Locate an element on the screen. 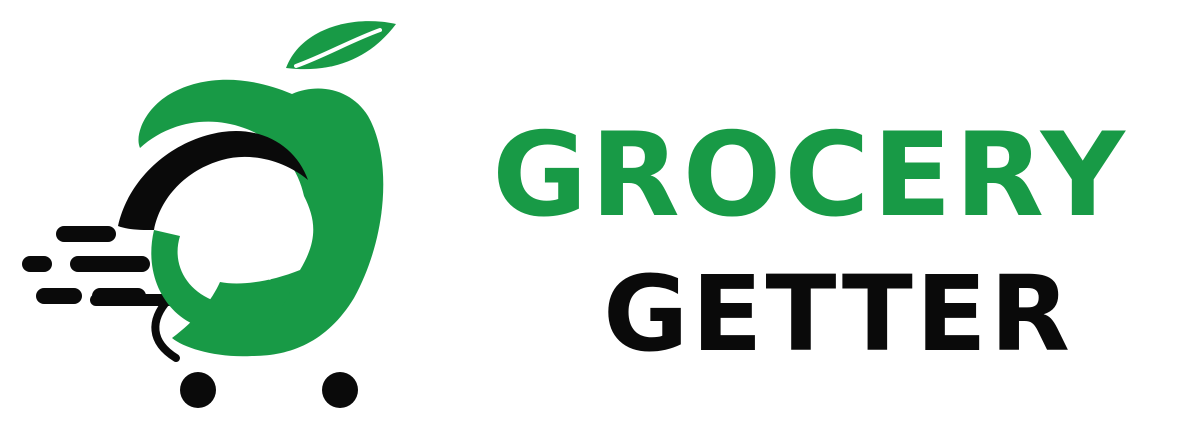  apple-body is located at coordinates (261, 218).